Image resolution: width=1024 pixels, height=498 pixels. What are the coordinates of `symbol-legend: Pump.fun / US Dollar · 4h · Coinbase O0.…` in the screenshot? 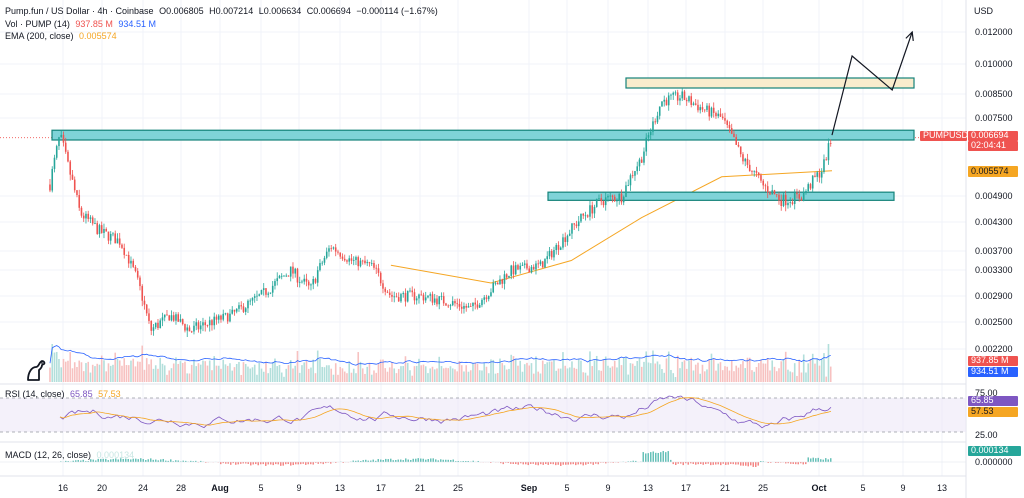 It's located at (223, 11).